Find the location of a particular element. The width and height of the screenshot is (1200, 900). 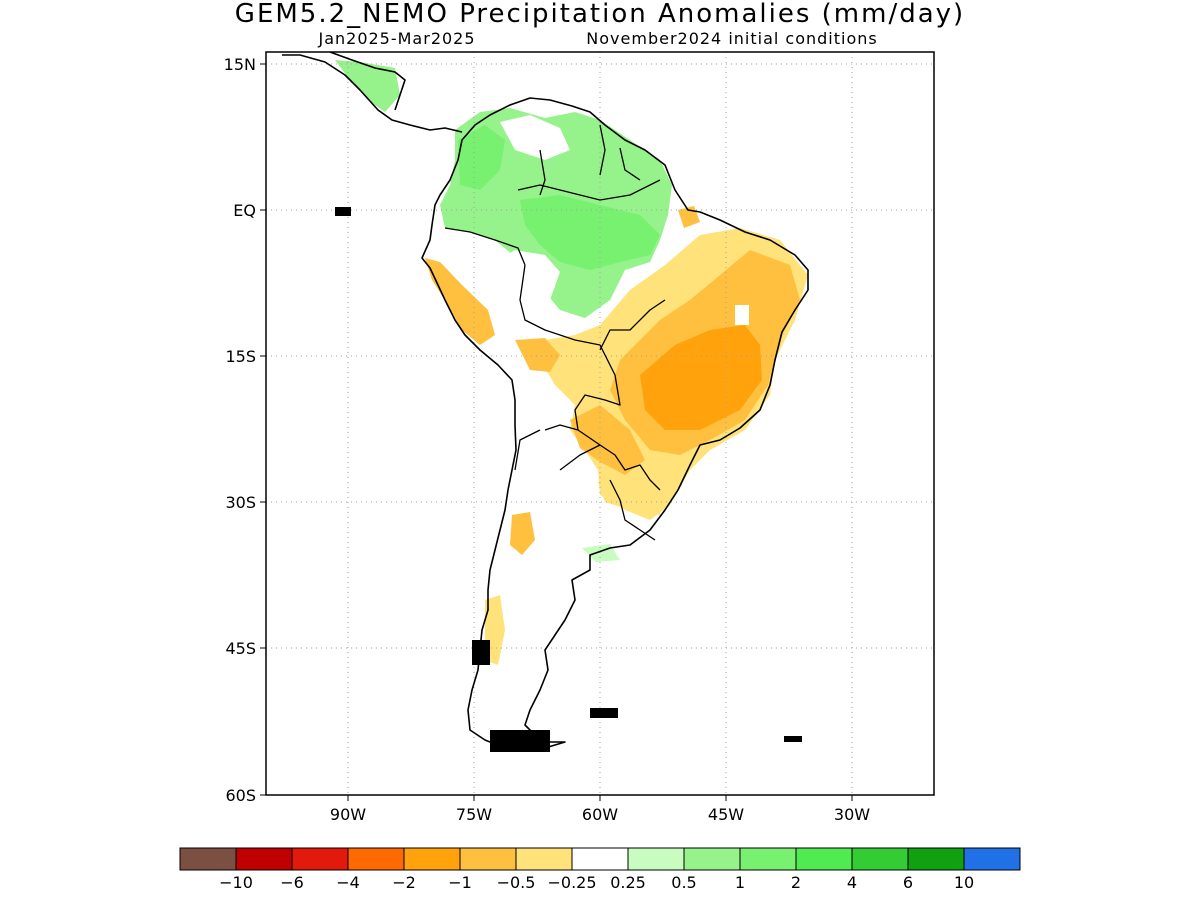

colorbar-label: −1 is located at coordinates (460, 882).